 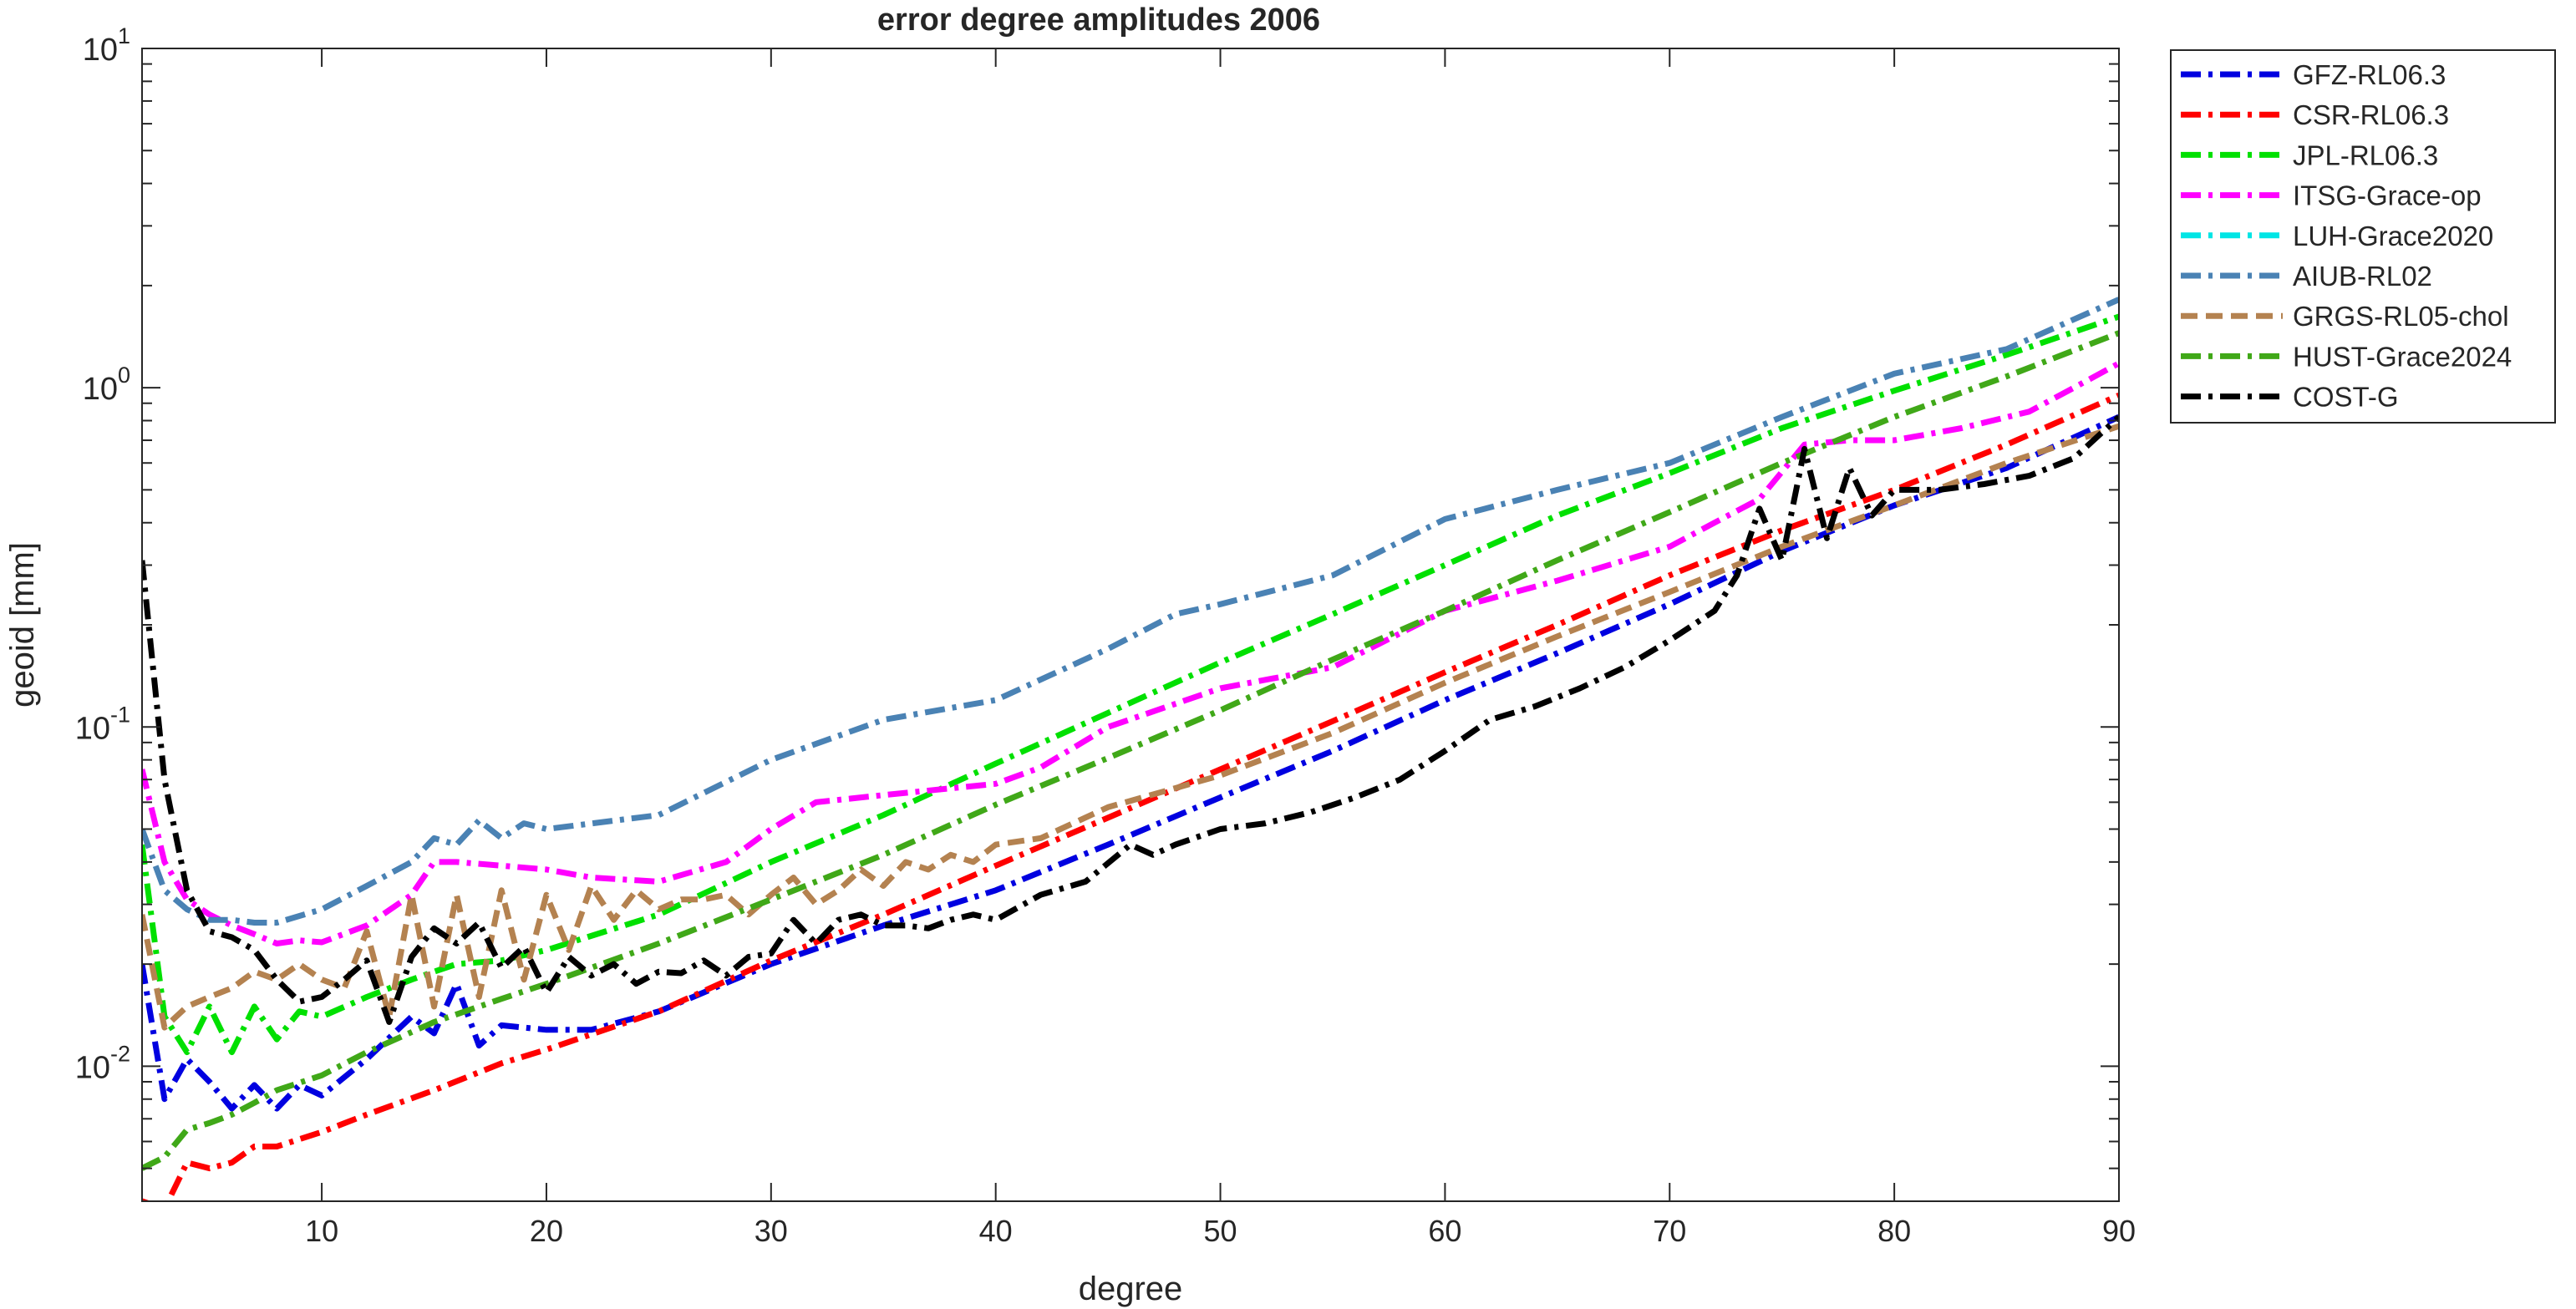 What do you see at coordinates (106, 45) in the screenshot?
I see `y-tick-label: 10¹` at bounding box center [106, 45].